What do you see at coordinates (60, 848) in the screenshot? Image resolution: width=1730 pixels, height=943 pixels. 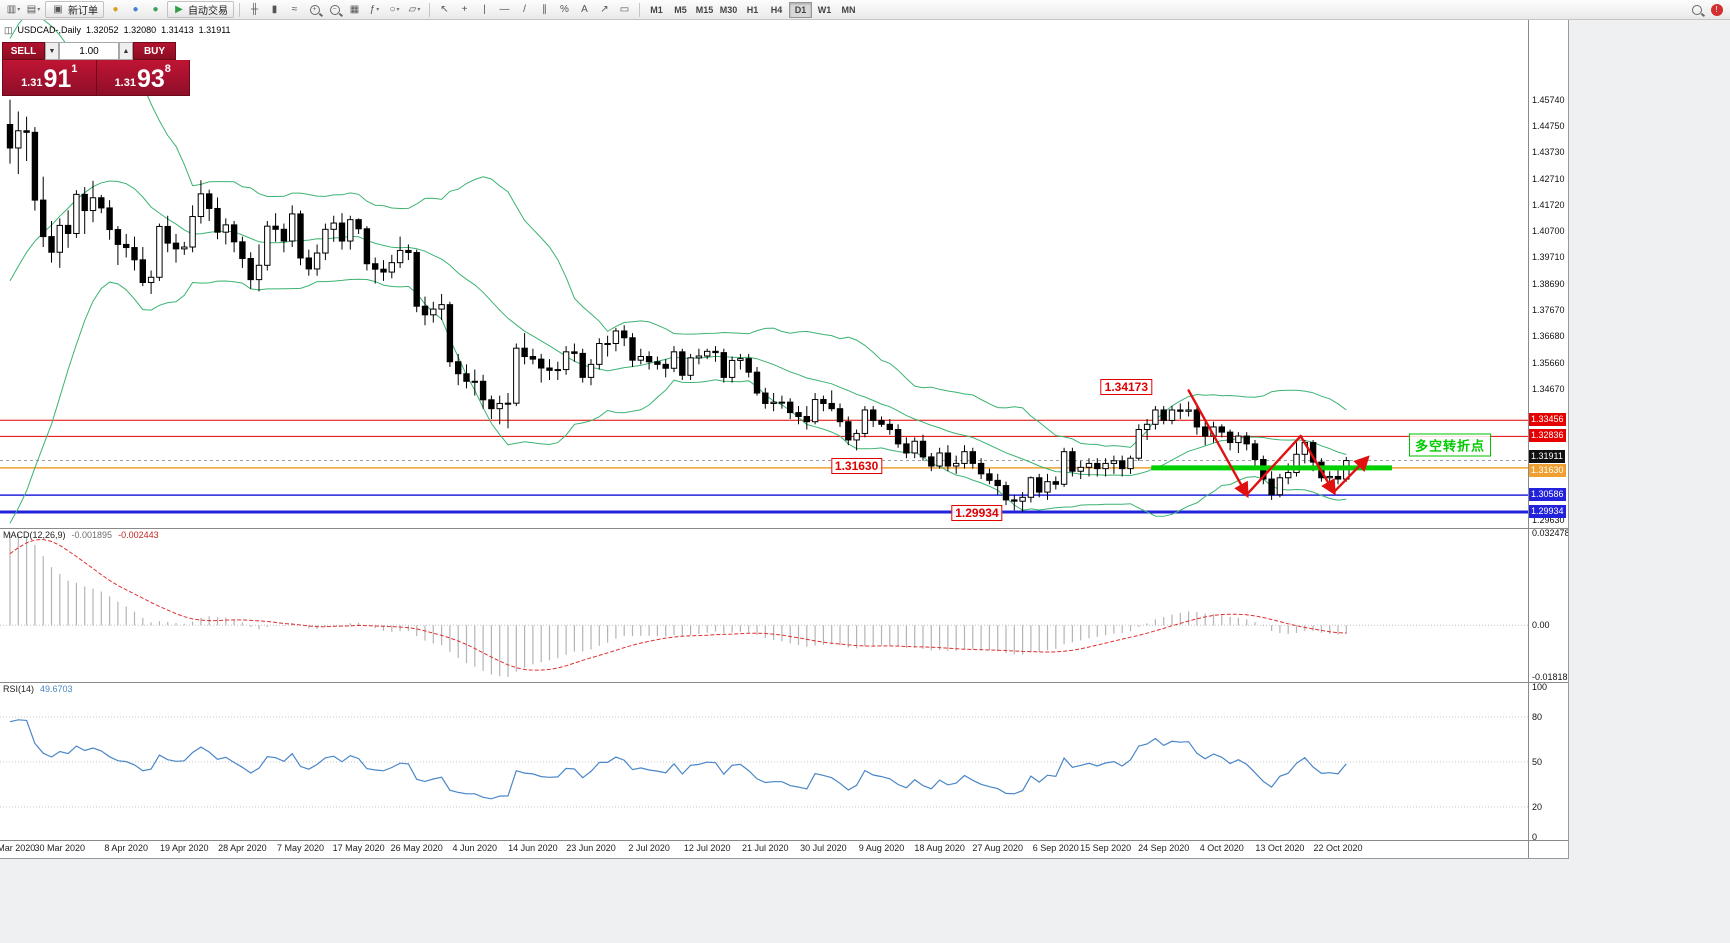 I see `date-axis-label: 30 Mar 2020` at bounding box center [60, 848].